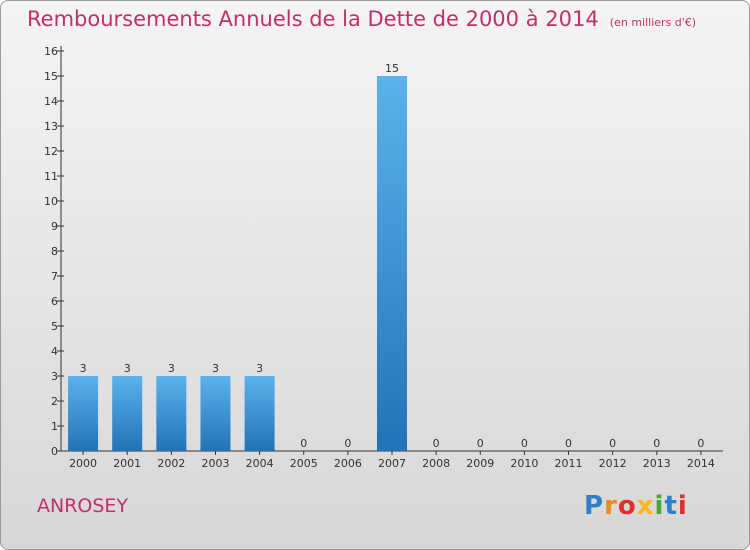 The image size is (750, 550). I want to click on y-tick-label: 11, so click(51, 176).